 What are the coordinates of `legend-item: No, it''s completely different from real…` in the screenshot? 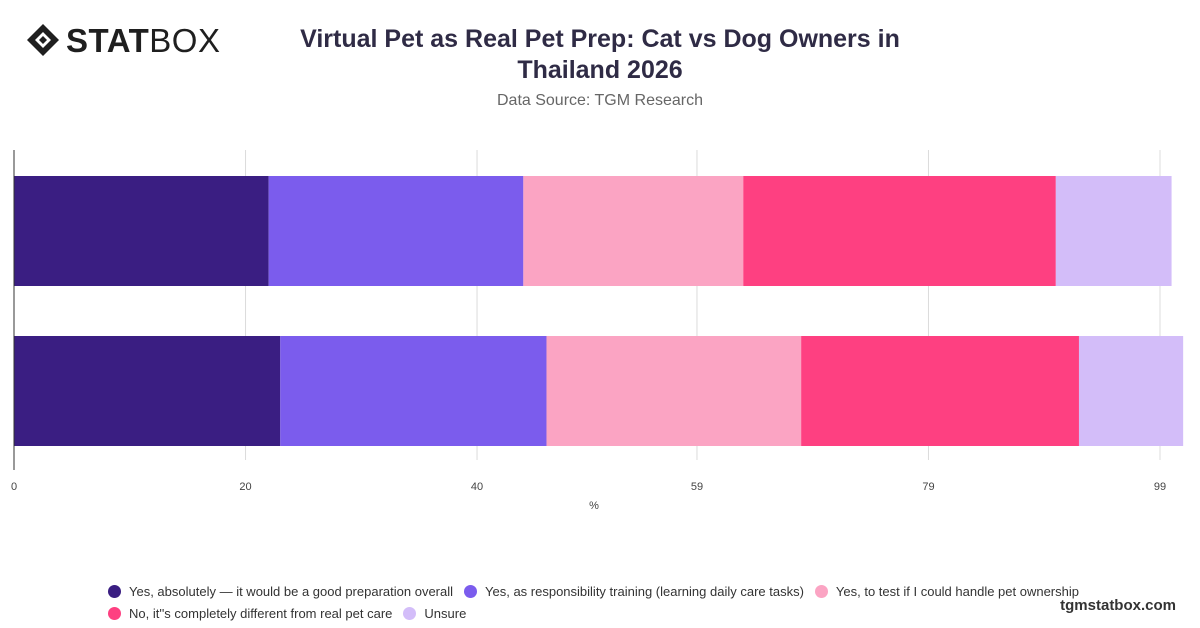 It's located at (250, 613).